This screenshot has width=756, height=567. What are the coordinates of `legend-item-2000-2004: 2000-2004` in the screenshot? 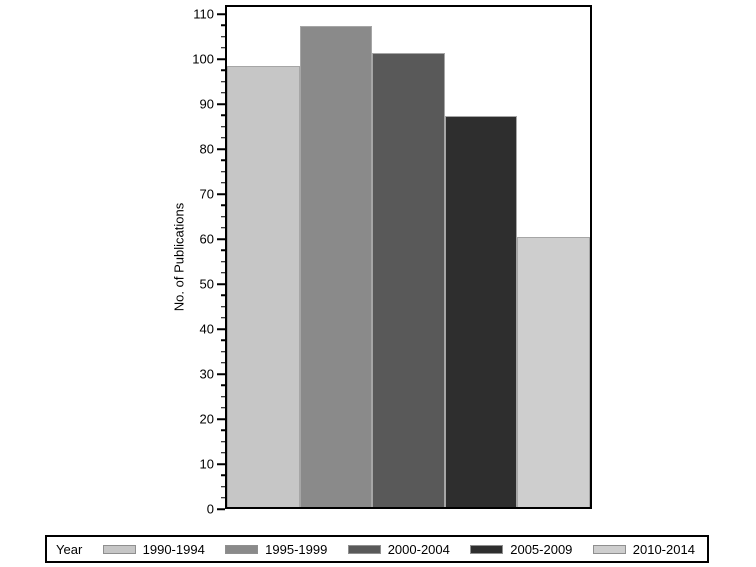 It's located at (398, 549).